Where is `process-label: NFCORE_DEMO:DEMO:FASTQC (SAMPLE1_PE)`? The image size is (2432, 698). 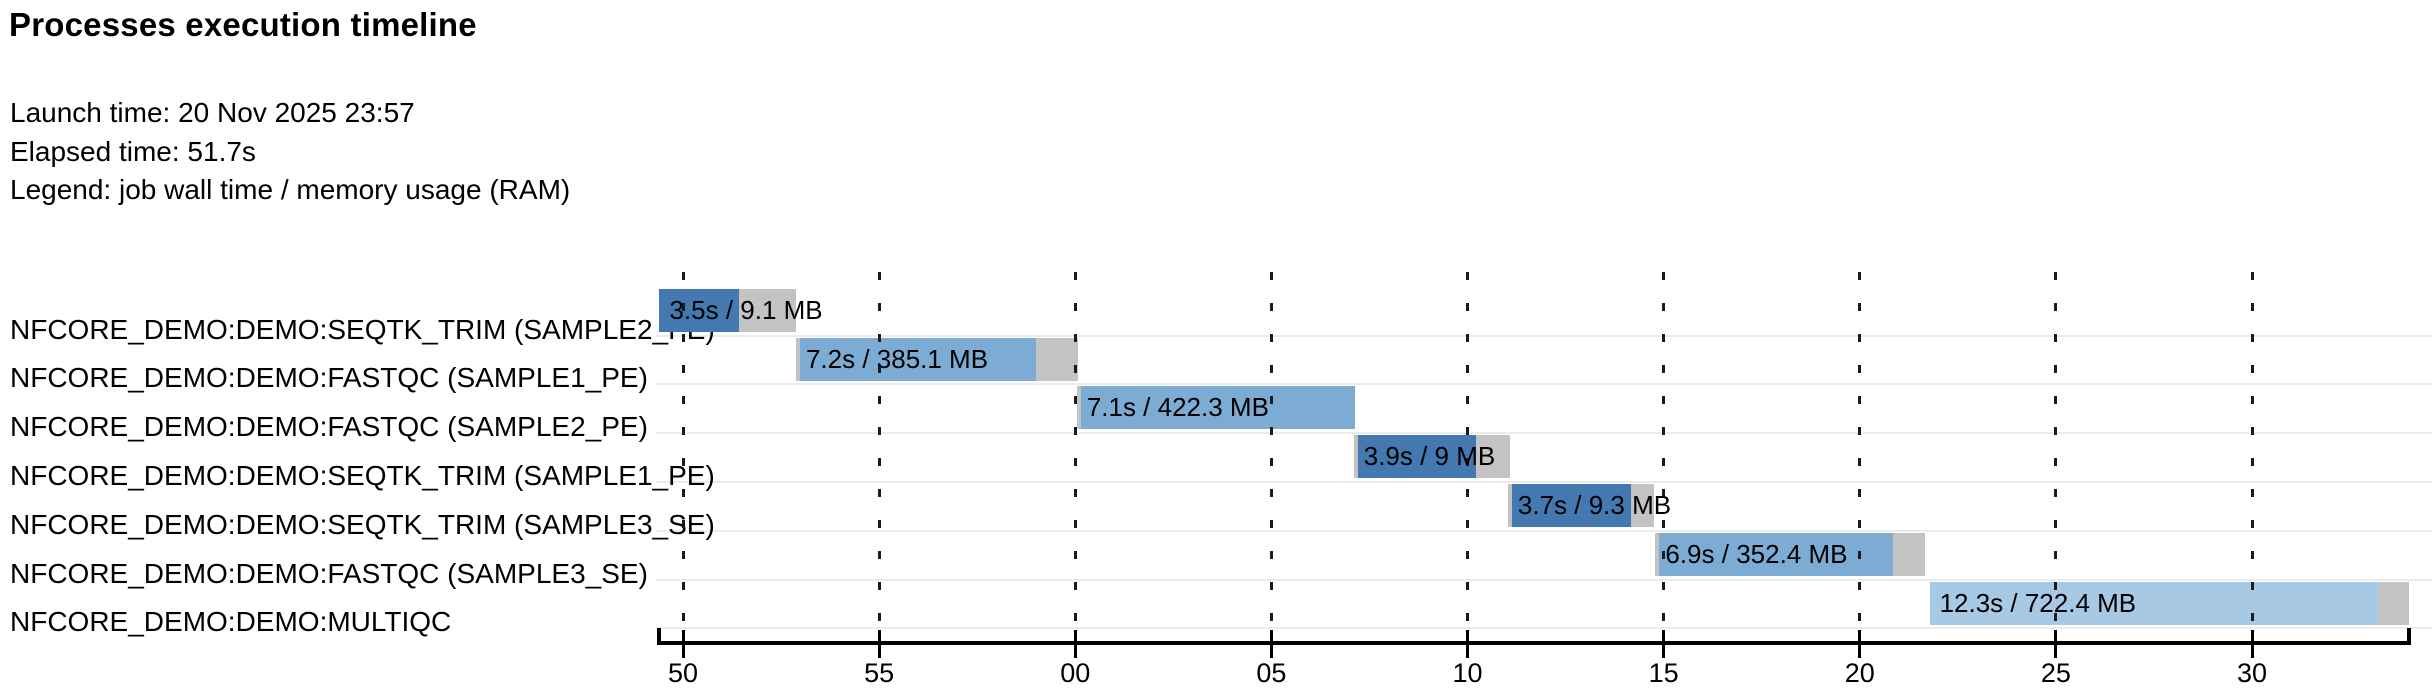
process-label: NFCORE_DEMO:DEMO:FASTQC (SAMPLE1_PE) is located at coordinates (329, 378).